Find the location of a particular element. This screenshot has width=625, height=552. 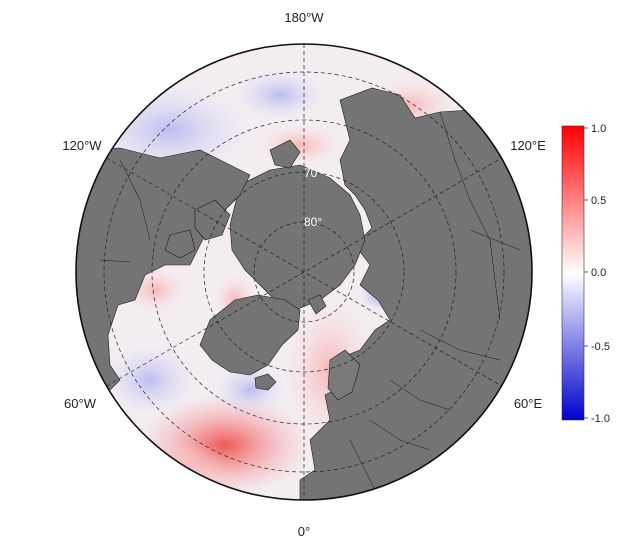

colorbar-tick: -1.0 is located at coordinates (600, 419).